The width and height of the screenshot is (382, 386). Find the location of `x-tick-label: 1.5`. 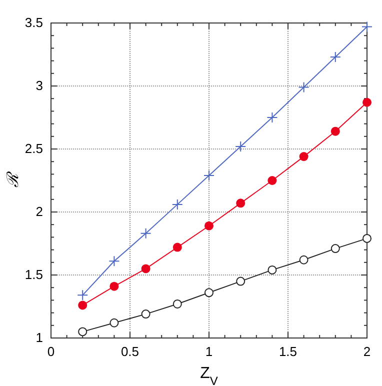

x-tick-label: 1.5 is located at coordinates (288, 351).